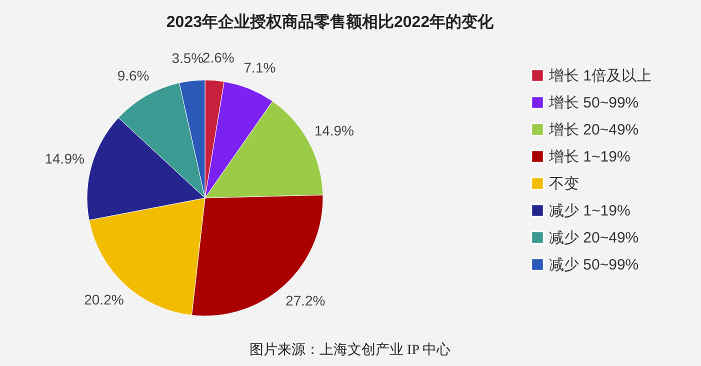 This screenshot has width=701, height=366. What do you see at coordinates (589, 157) in the screenshot?
I see `legend-label: 增长 1~19%` at bounding box center [589, 157].